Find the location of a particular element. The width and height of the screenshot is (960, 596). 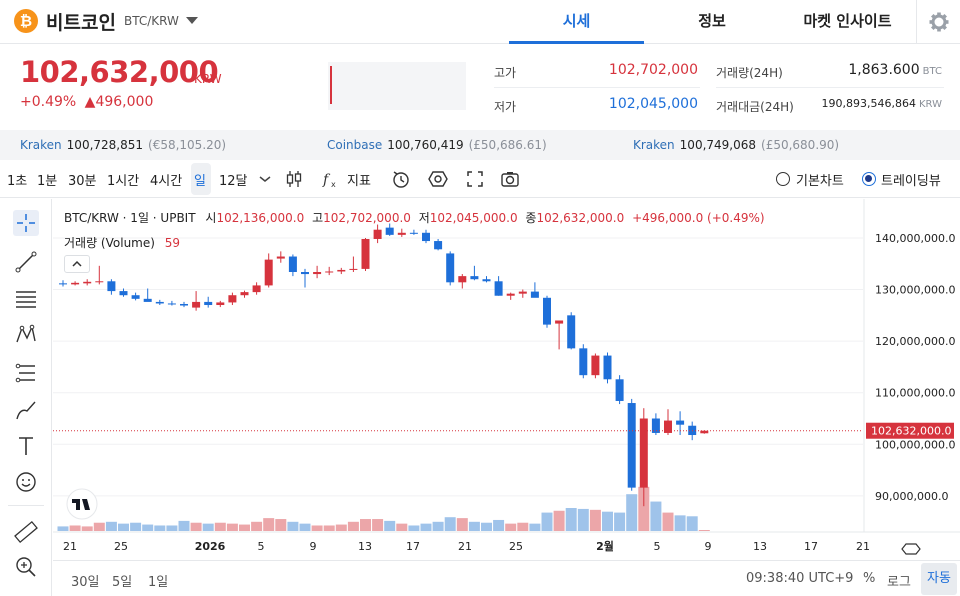

hexagon-settings-icon is located at coordinates (438, 179).